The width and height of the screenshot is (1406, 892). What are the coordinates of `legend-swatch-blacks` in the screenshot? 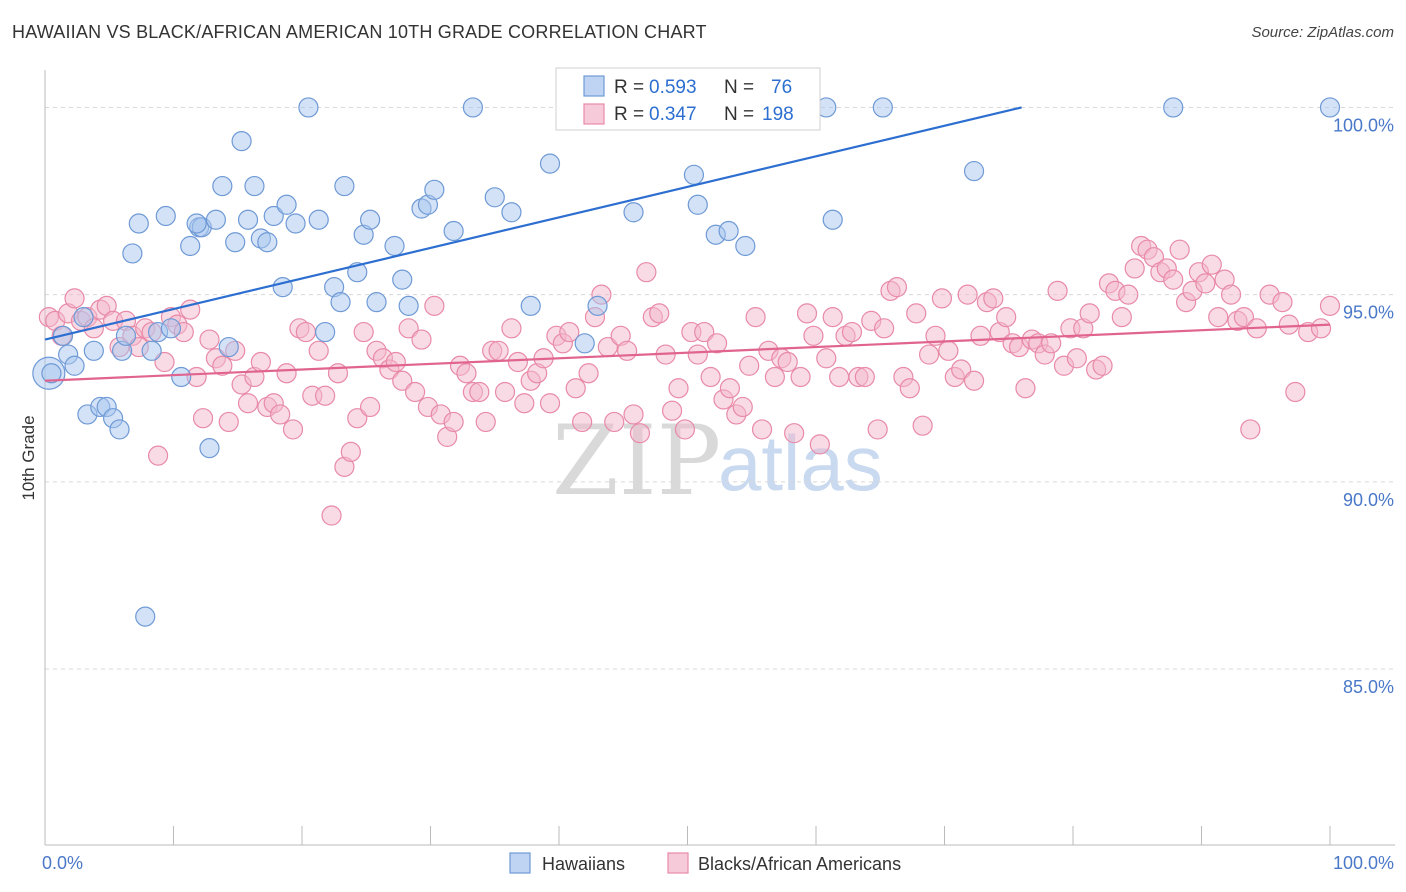 It's located at (594, 114).